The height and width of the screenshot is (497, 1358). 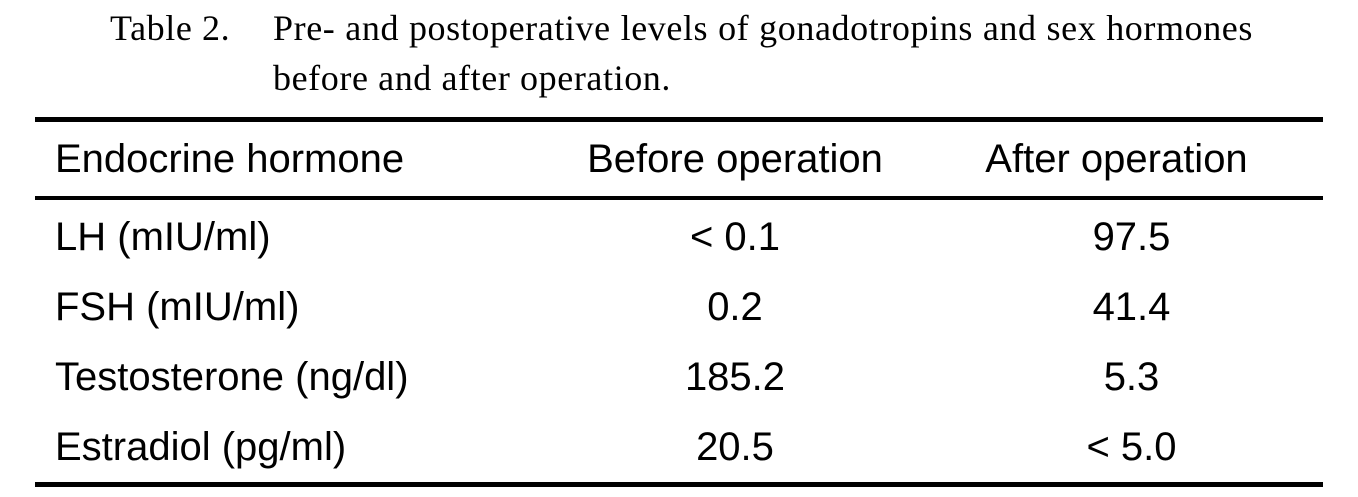 What do you see at coordinates (232, 376) in the screenshot?
I see `table-cell: Testosterone (ng/dl)` at bounding box center [232, 376].